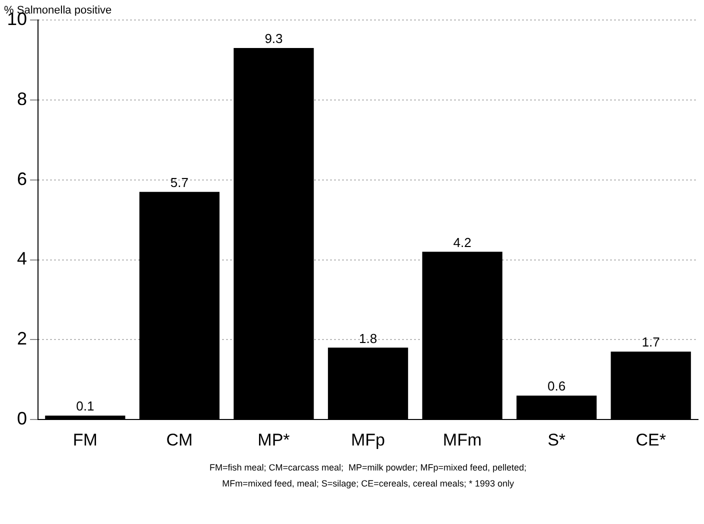 This screenshot has height=524, width=704. Describe the element at coordinates (651, 342) in the screenshot. I see `data-label: 1.7` at that location.